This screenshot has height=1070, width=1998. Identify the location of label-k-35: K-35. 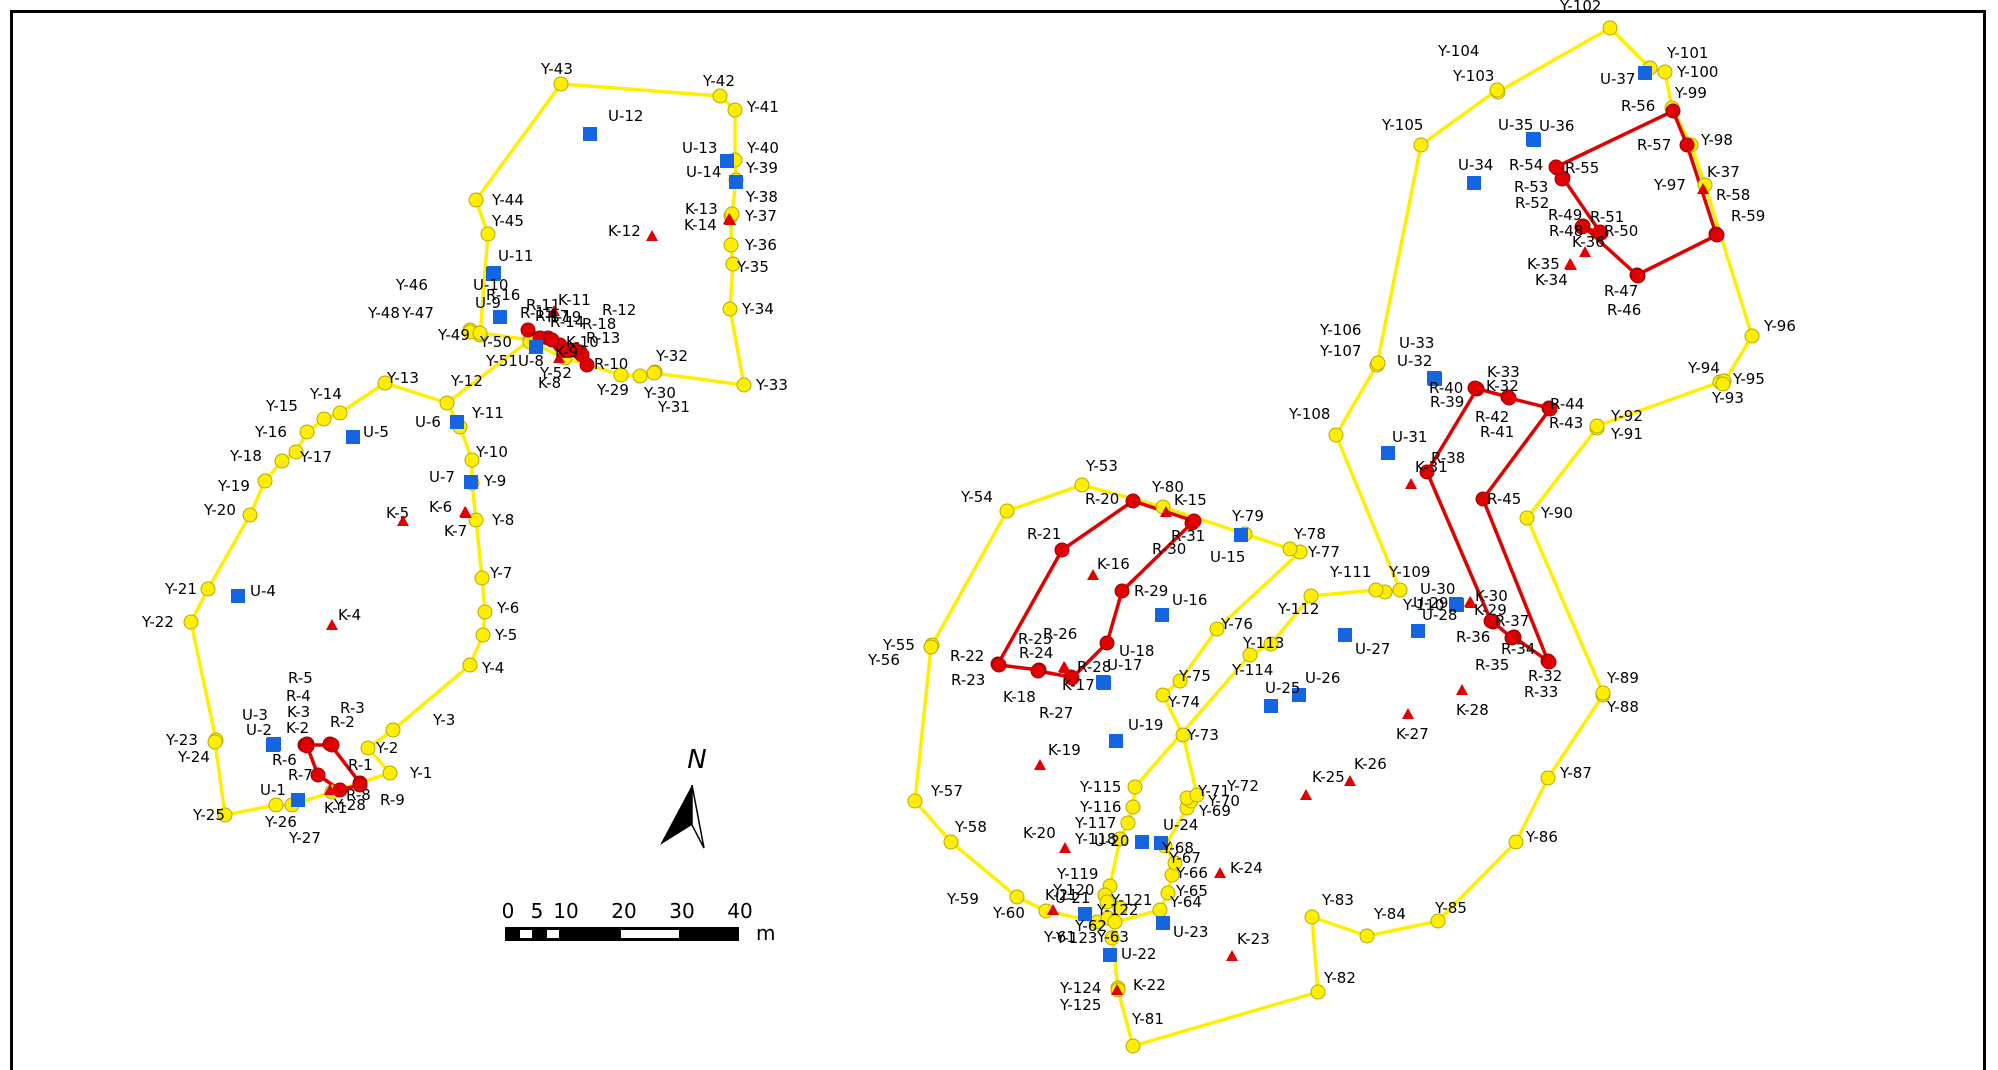
(1543, 264).